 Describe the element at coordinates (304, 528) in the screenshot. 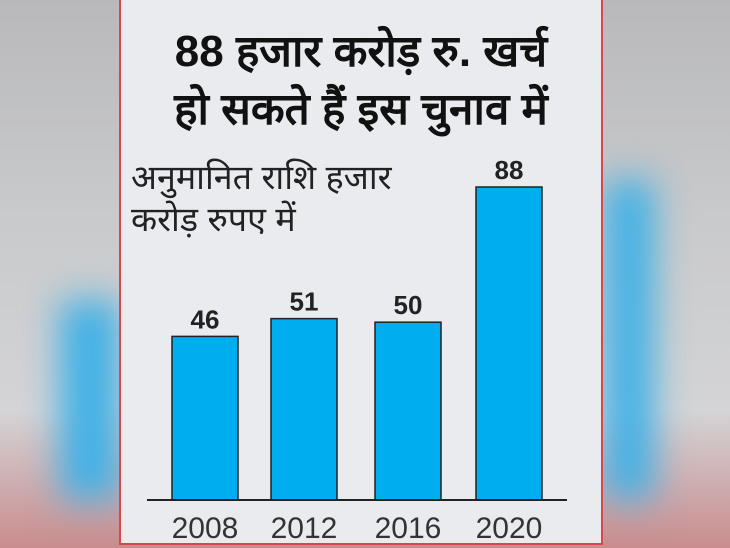

I see `category-label: 2012` at that location.